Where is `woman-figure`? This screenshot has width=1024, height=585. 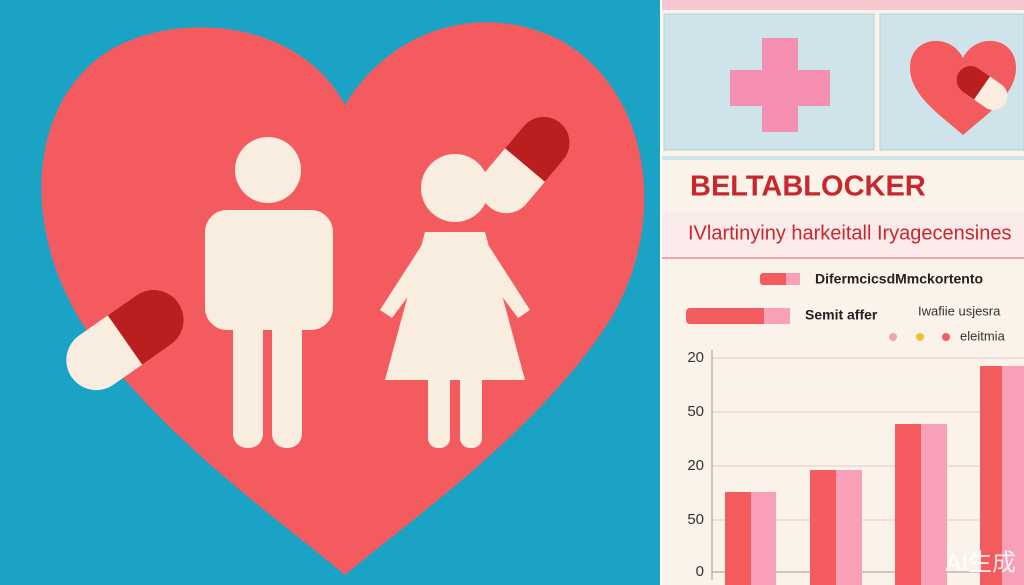
woman-figure is located at coordinates (455, 301).